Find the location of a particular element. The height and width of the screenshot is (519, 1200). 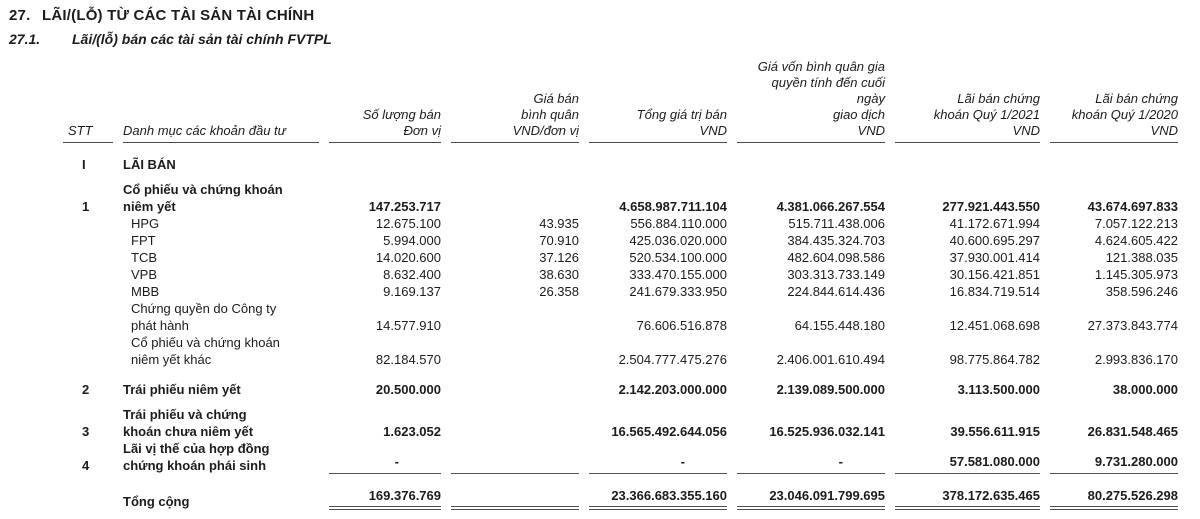

col-header-total_value: Tổng giá trị bán VND is located at coordinates (658, 101).